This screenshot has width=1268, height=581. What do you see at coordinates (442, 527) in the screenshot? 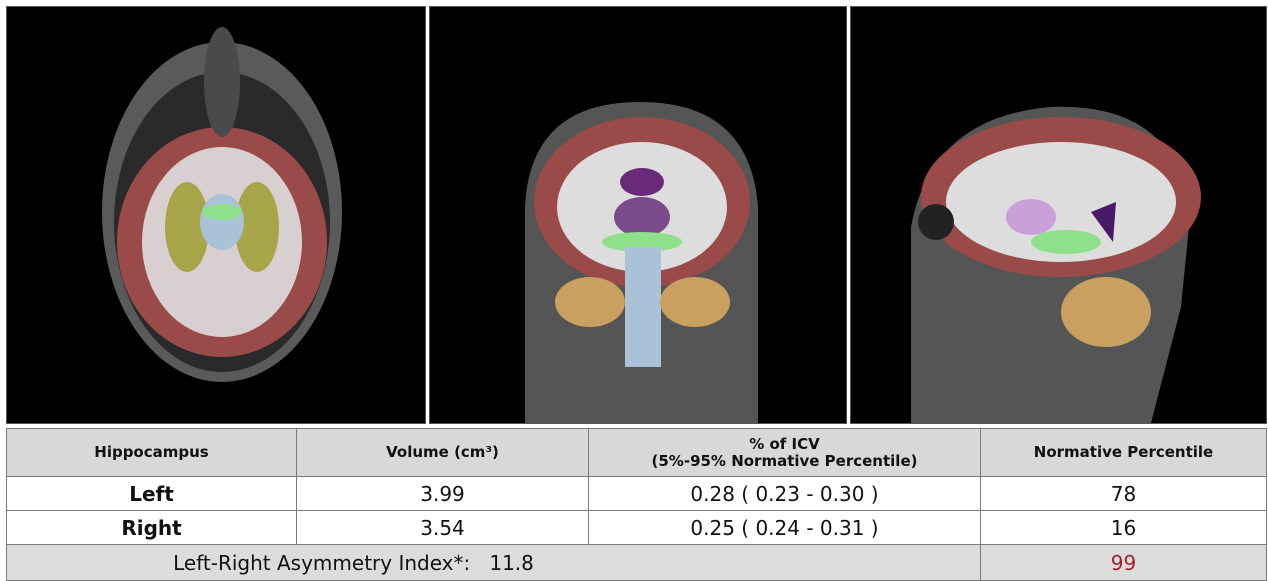
I see `cell: 3.54` at bounding box center [442, 527].